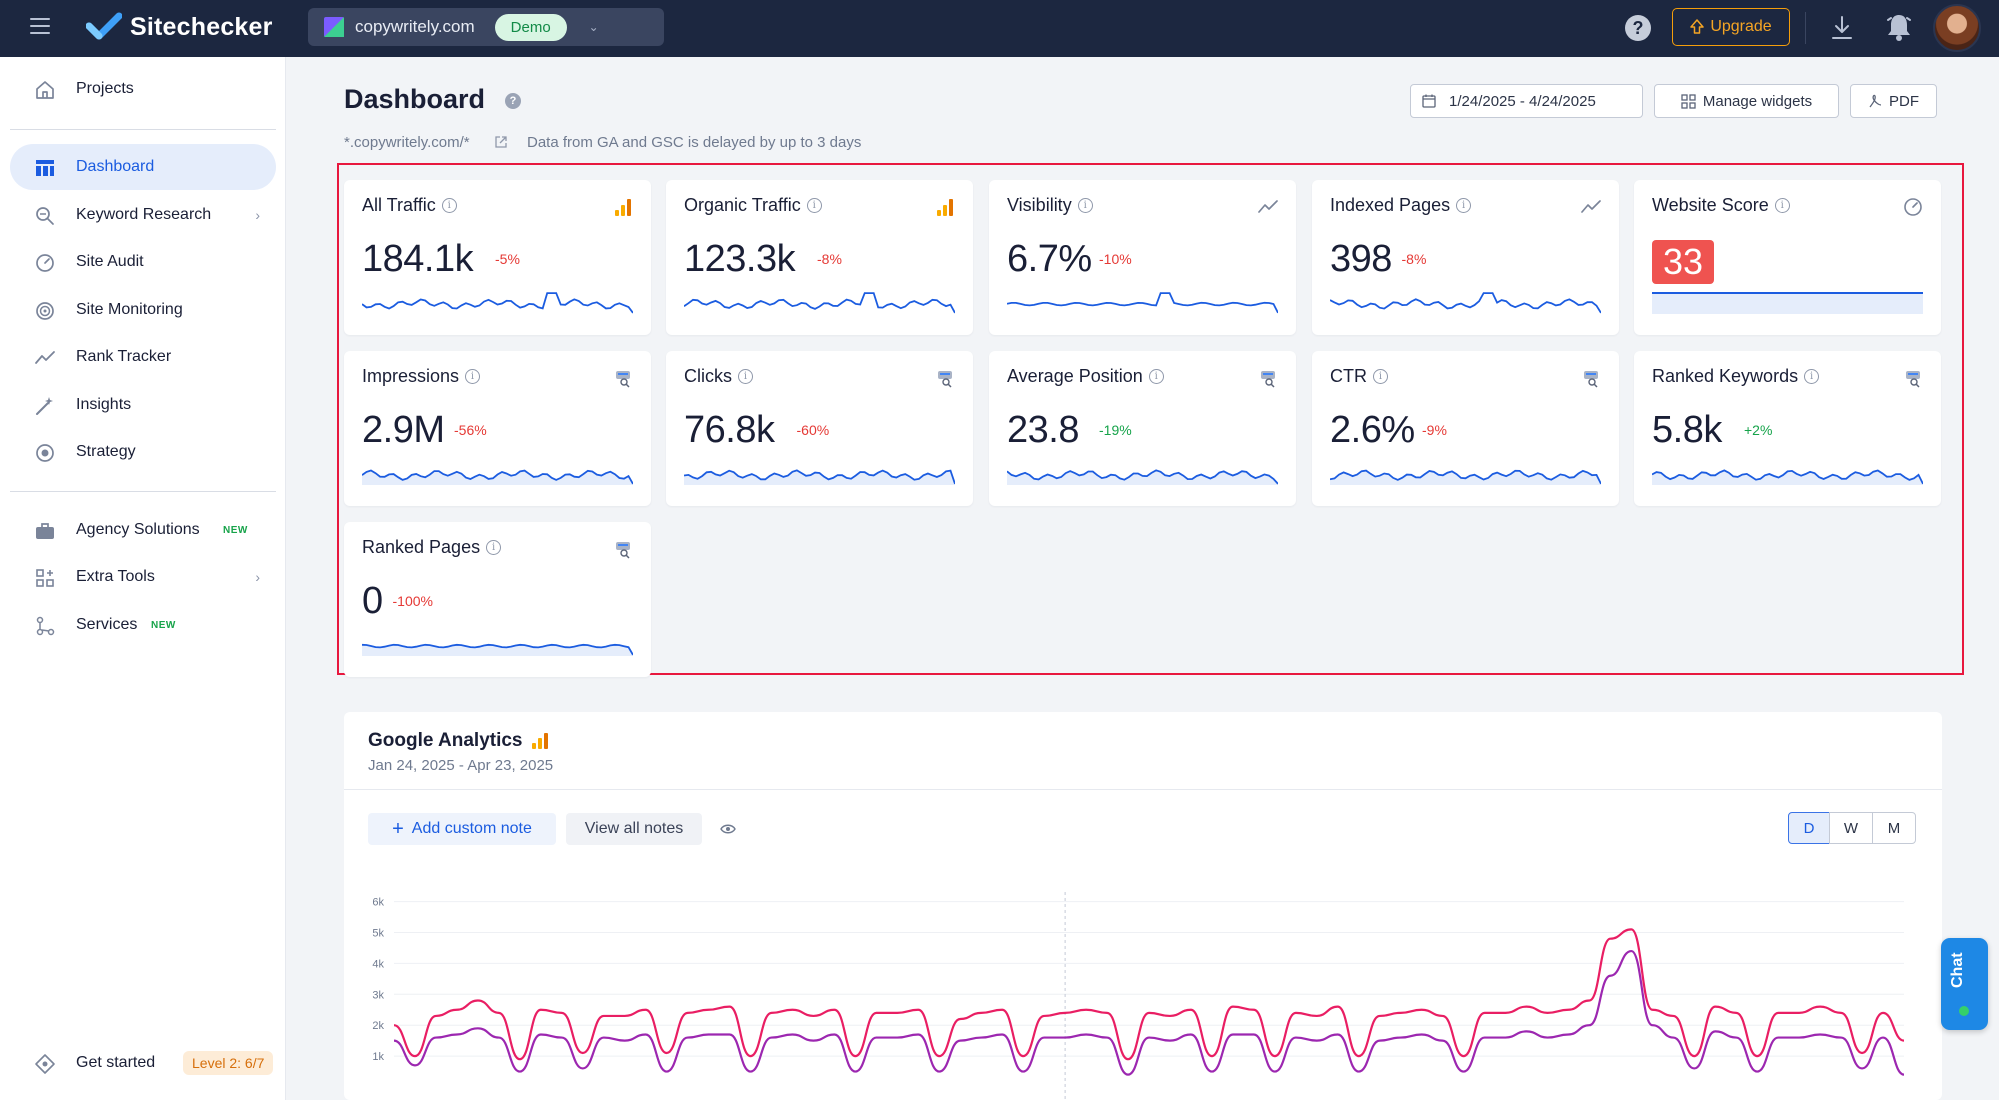 The image size is (1999, 1100). Describe the element at coordinates (1465, 257) in the screenshot. I see `widget-card: Indexed Pages i 398 -8%` at that location.